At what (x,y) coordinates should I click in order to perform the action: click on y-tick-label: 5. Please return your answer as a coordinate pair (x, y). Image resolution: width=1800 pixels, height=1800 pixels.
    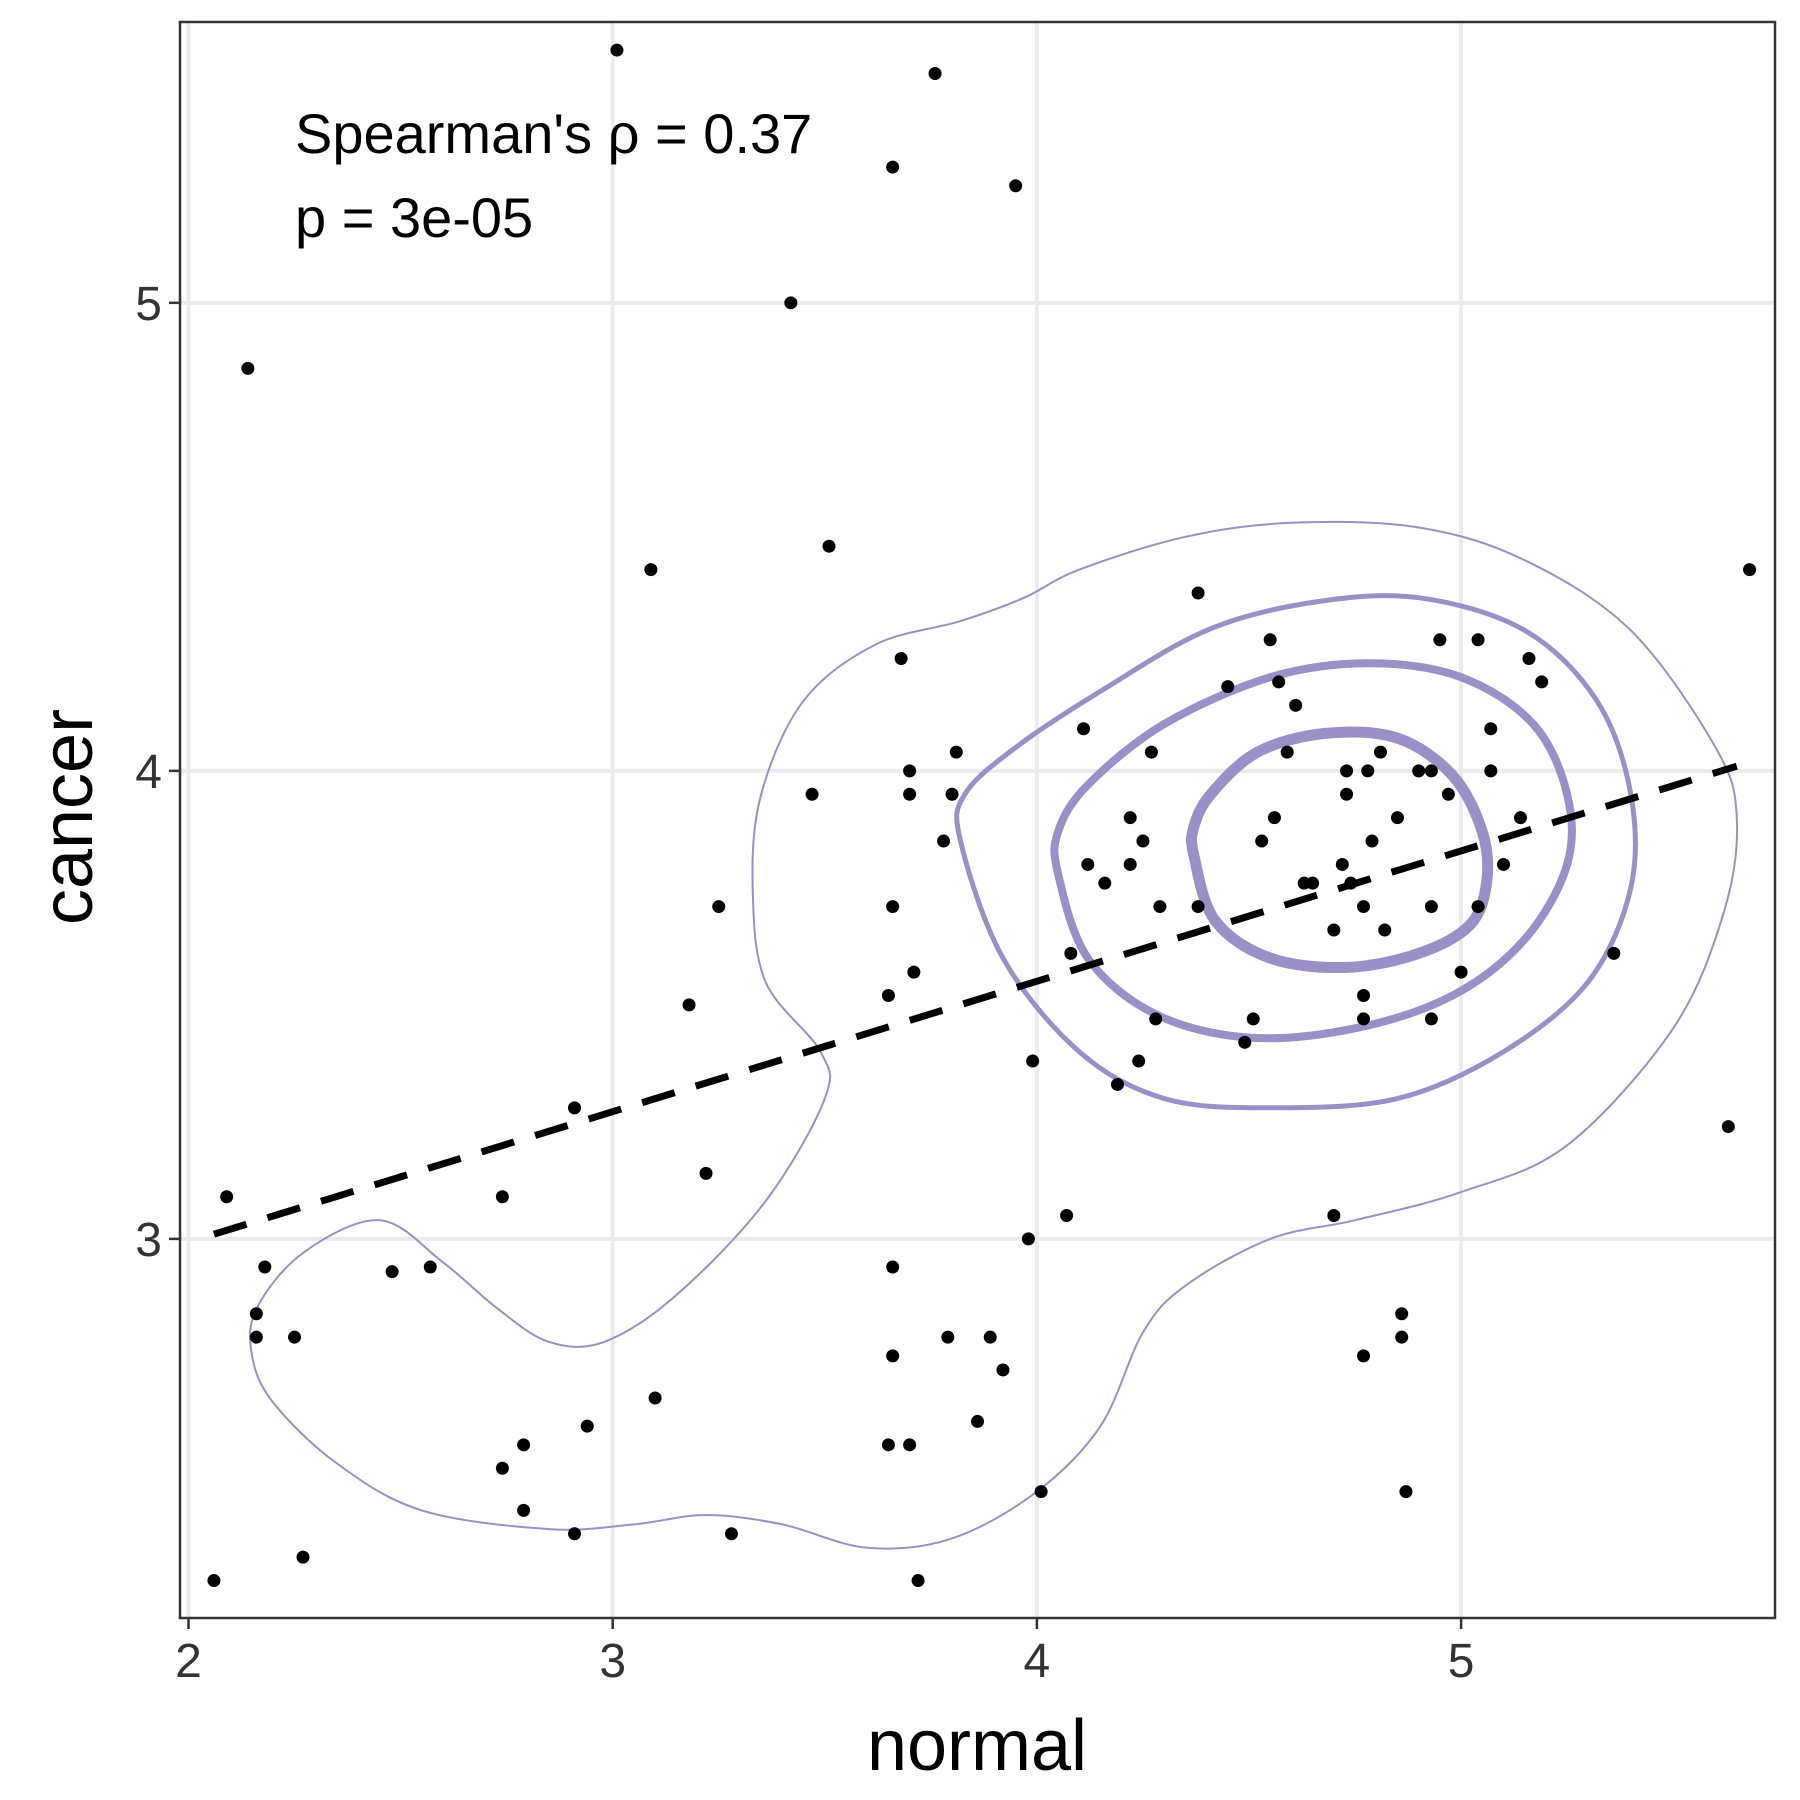
    Looking at the image, I should click on (148, 304).